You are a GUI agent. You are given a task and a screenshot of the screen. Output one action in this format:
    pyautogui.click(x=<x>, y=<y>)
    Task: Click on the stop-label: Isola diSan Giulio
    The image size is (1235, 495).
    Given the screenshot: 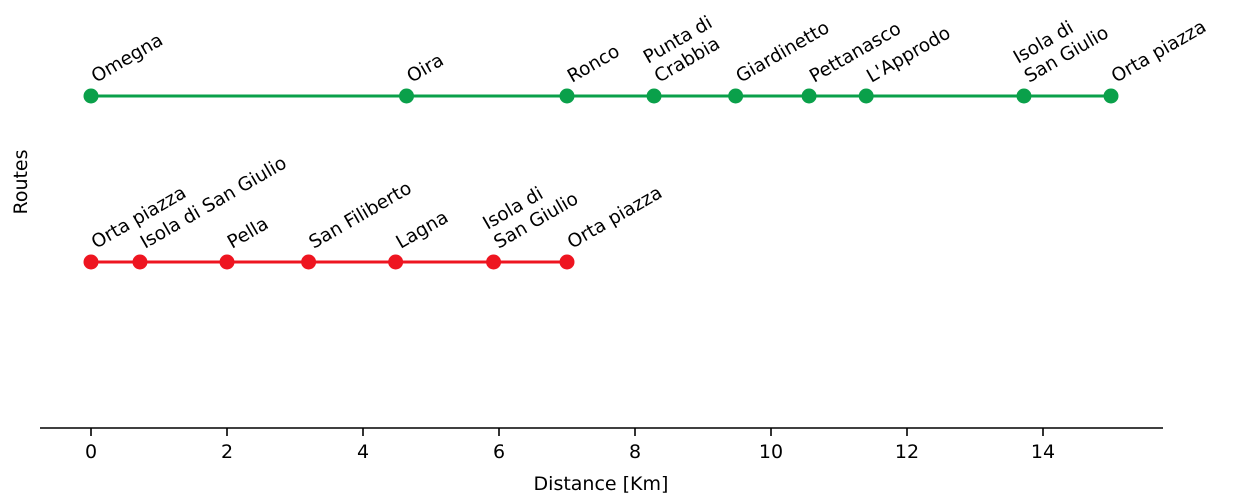 What is the action you would take?
    pyautogui.click(x=1061, y=45)
    